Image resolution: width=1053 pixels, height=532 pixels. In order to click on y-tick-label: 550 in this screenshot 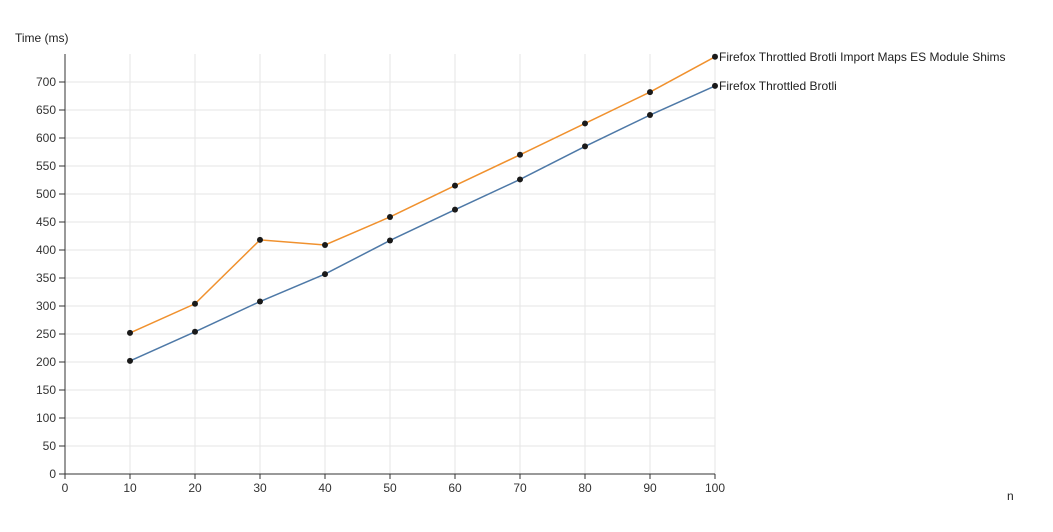, I will do `click(46, 166)`.